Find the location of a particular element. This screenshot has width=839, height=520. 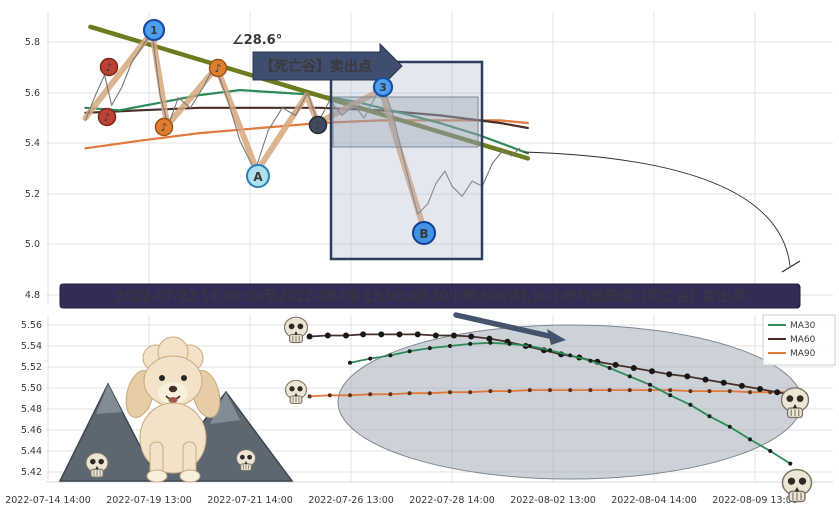

sell-point-flag: 【死亡谷】卖出点 is located at coordinates (327, 66).